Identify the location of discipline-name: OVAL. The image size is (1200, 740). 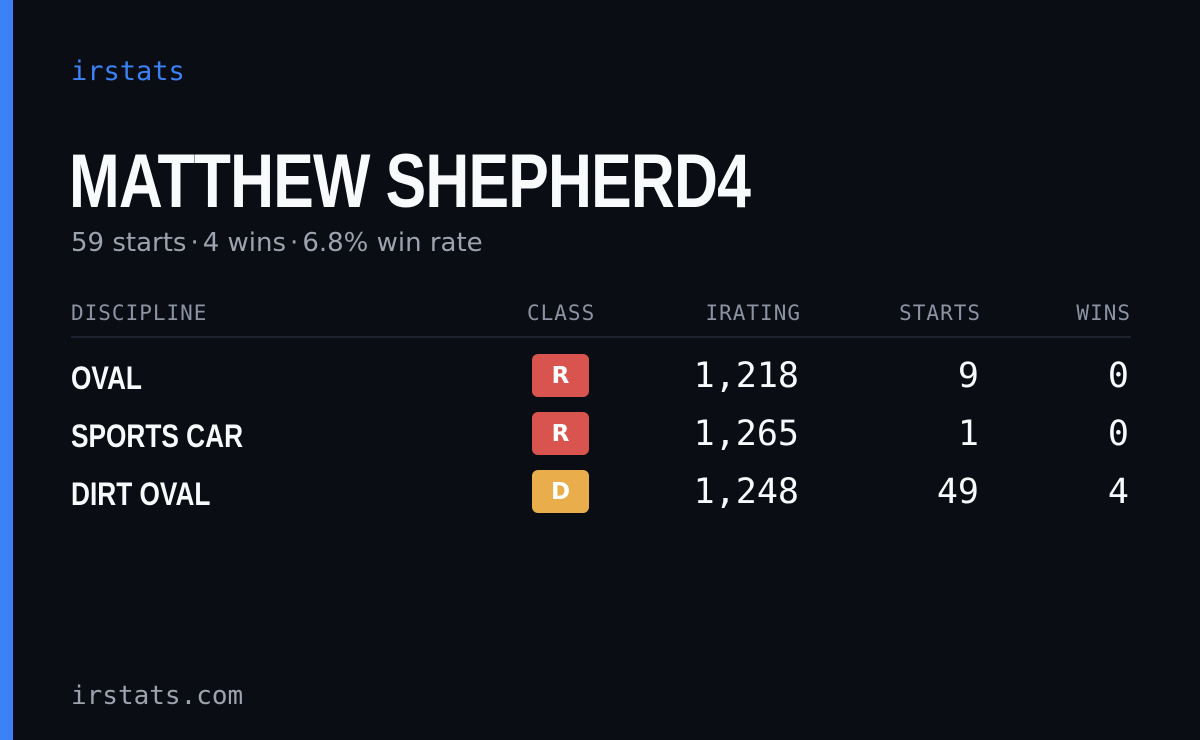
(106, 378).